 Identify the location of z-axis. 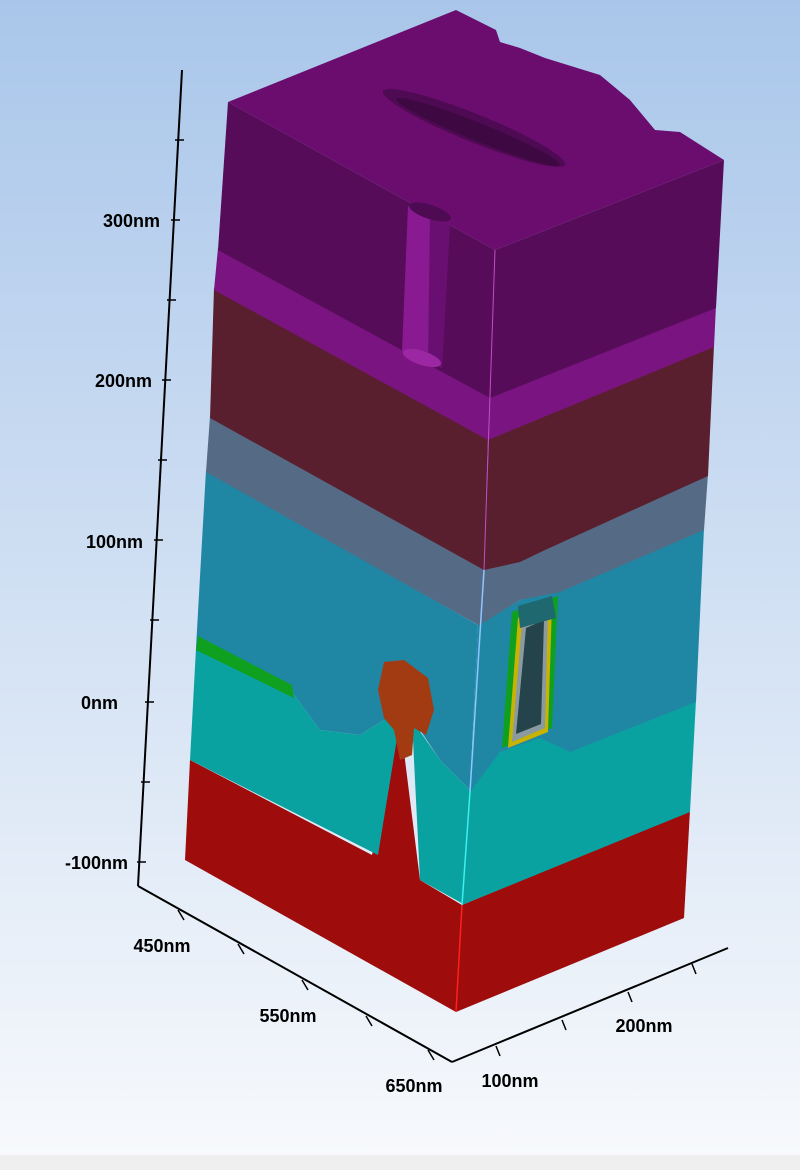
(160, 478).